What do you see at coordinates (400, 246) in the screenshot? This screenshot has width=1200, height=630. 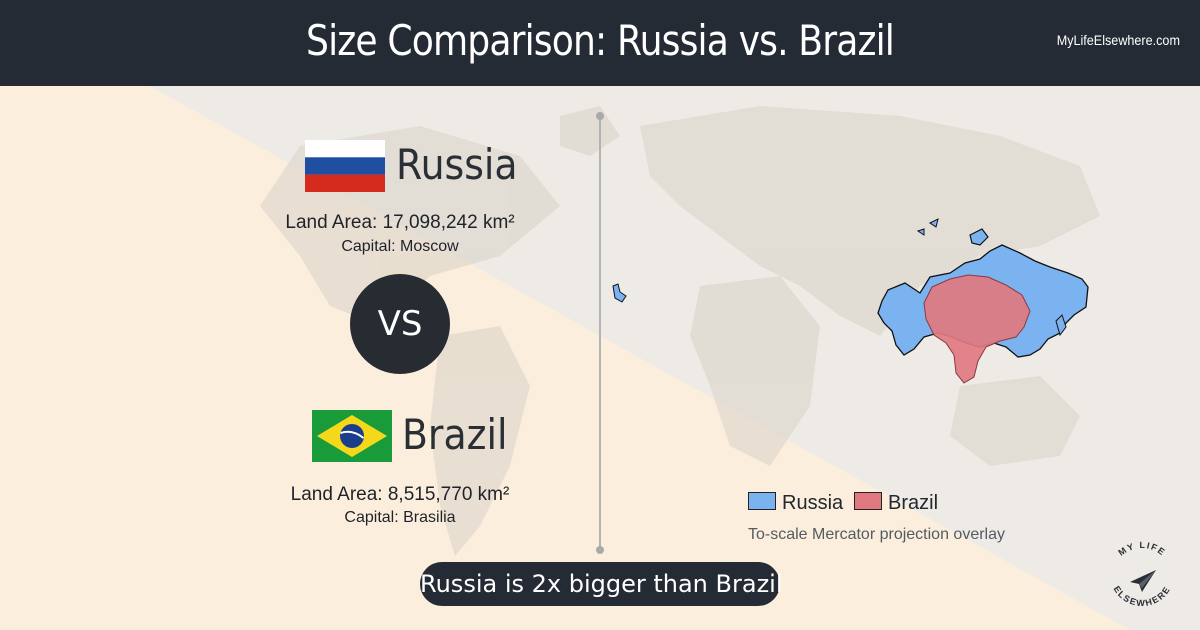 I see `country-a-capital: Capital: Moscow` at bounding box center [400, 246].